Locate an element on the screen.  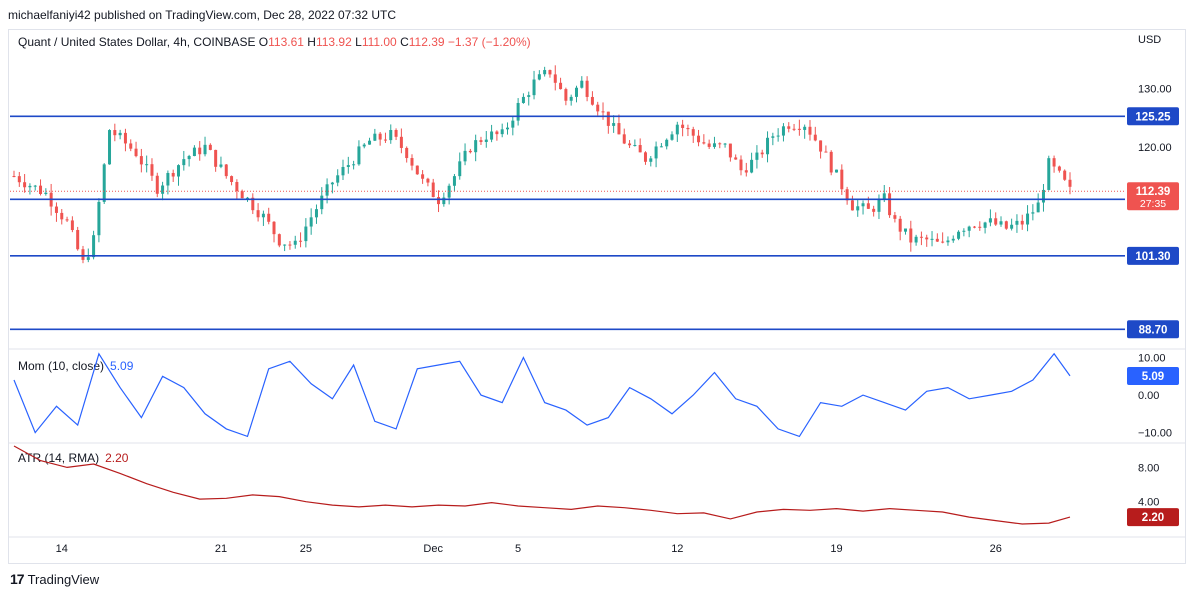
currency-label: USD is located at coordinates (1150, 40).